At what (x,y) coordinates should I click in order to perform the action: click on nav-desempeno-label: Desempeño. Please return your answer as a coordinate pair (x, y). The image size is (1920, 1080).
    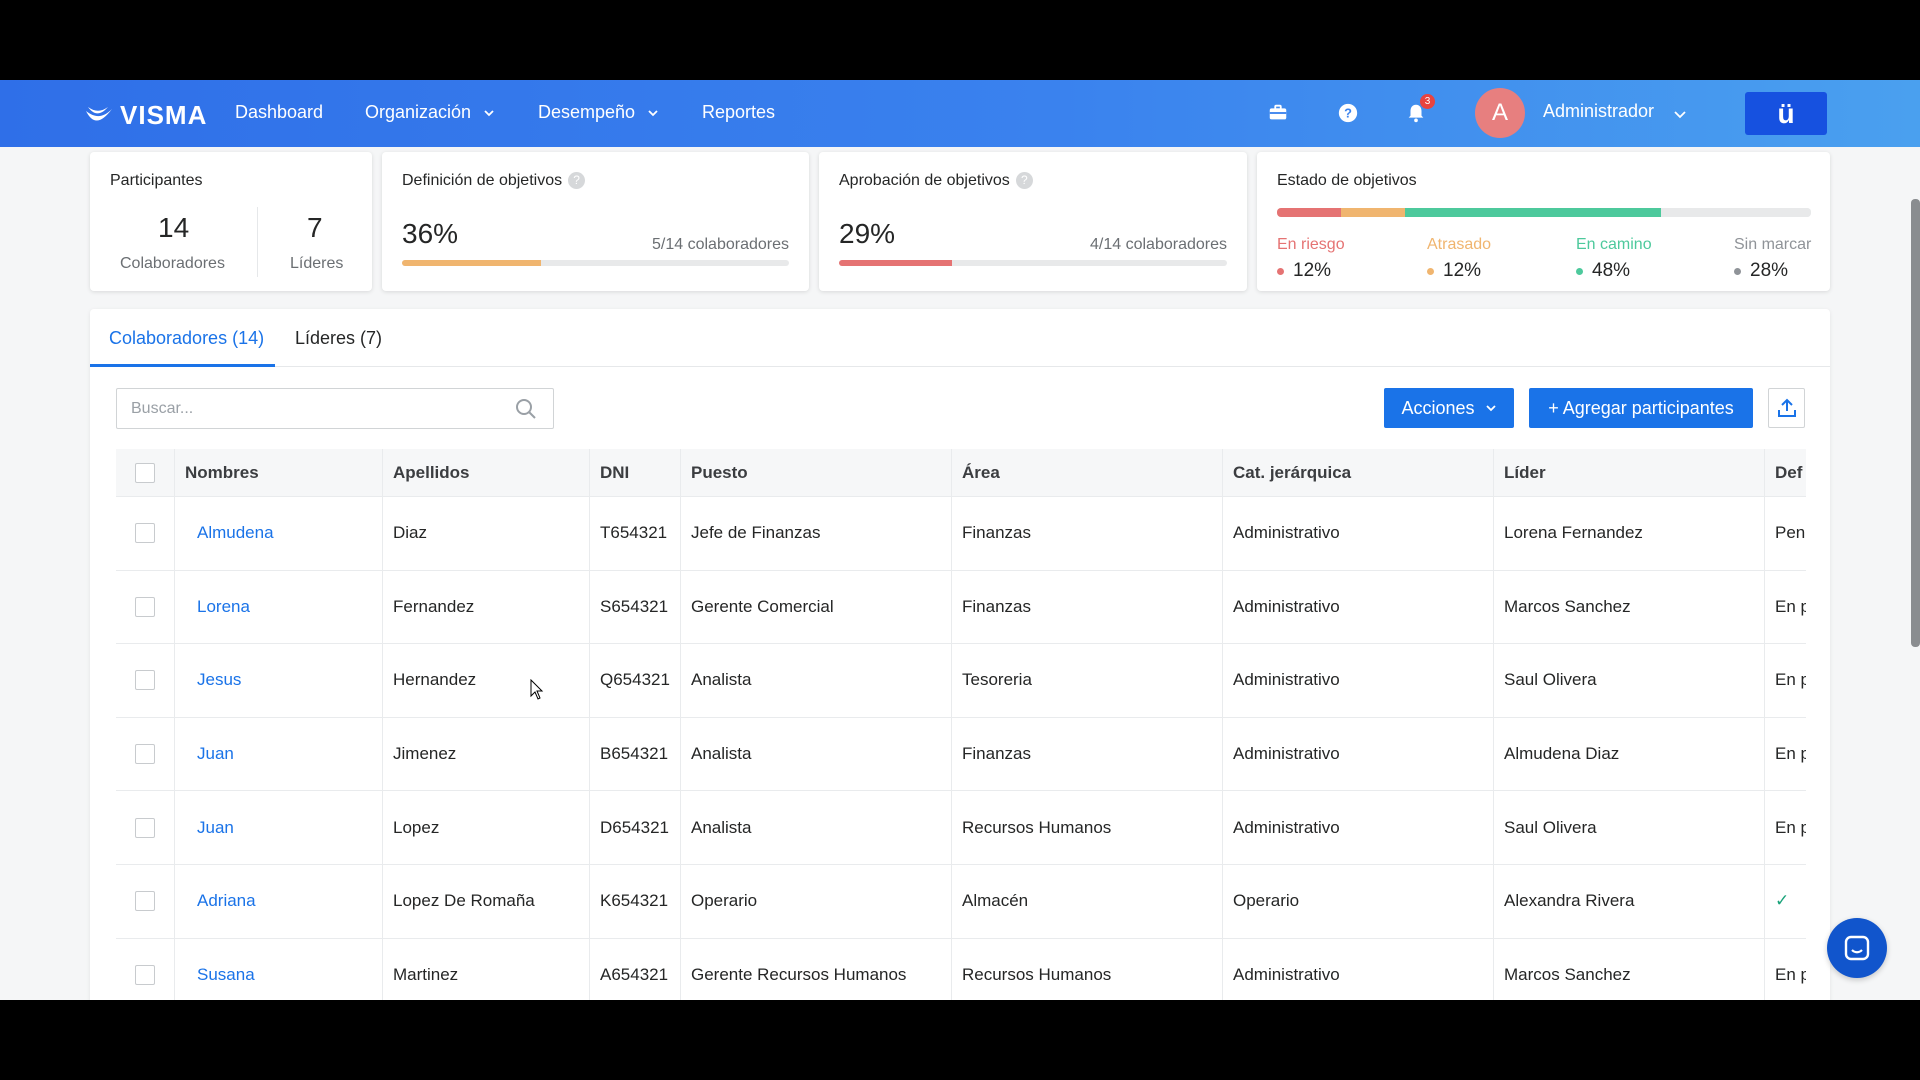
    Looking at the image, I should click on (587, 112).